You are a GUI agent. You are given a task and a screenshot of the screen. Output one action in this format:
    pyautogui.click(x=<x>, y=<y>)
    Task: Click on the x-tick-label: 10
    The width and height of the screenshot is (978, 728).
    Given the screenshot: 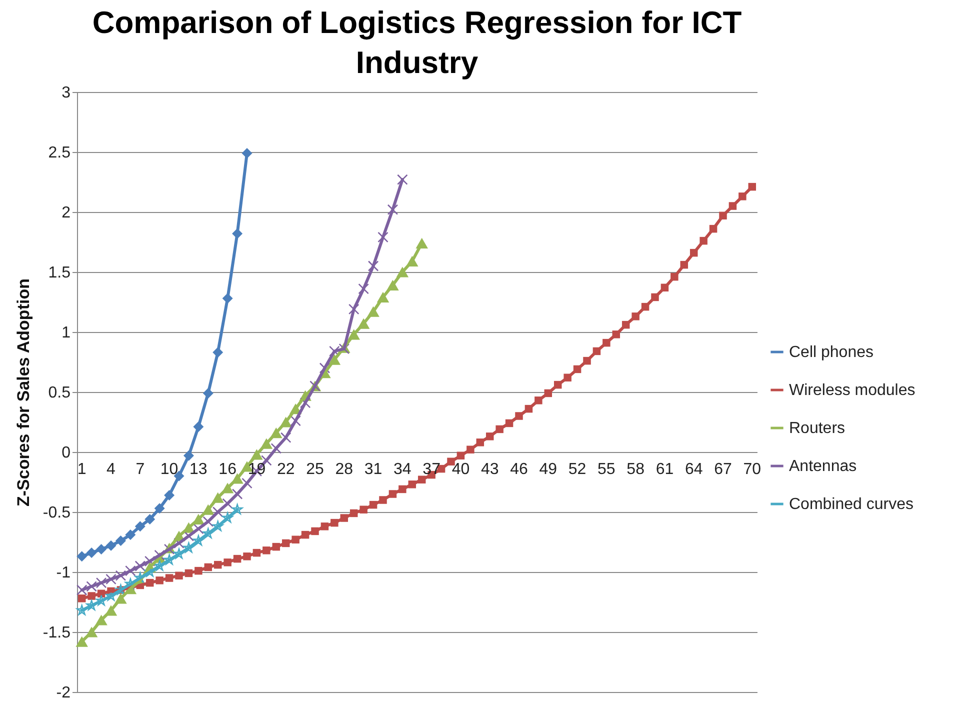 What is the action you would take?
    pyautogui.click(x=169, y=469)
    